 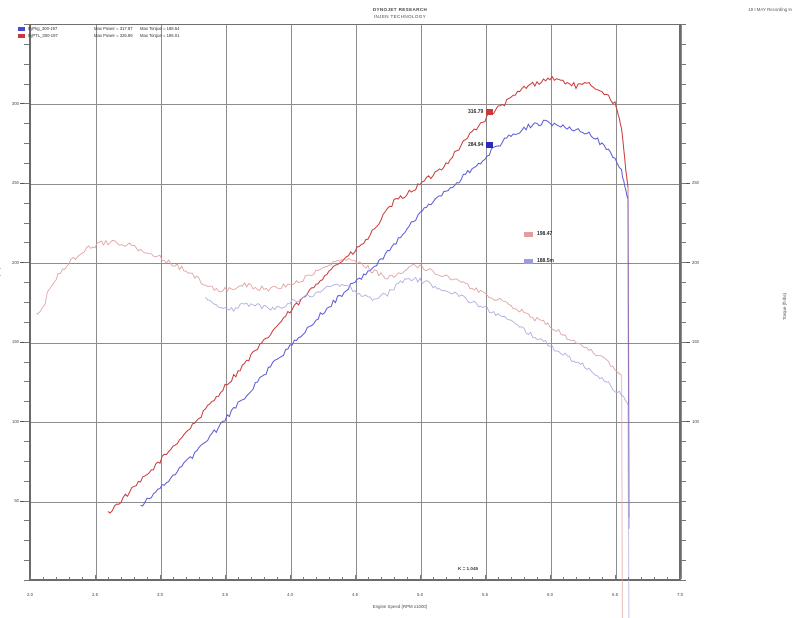 What do you see at coordinates (15, 421) in the screenshot?
I see `y-axis-tick-label: 100` at bounding box center [15, 421].